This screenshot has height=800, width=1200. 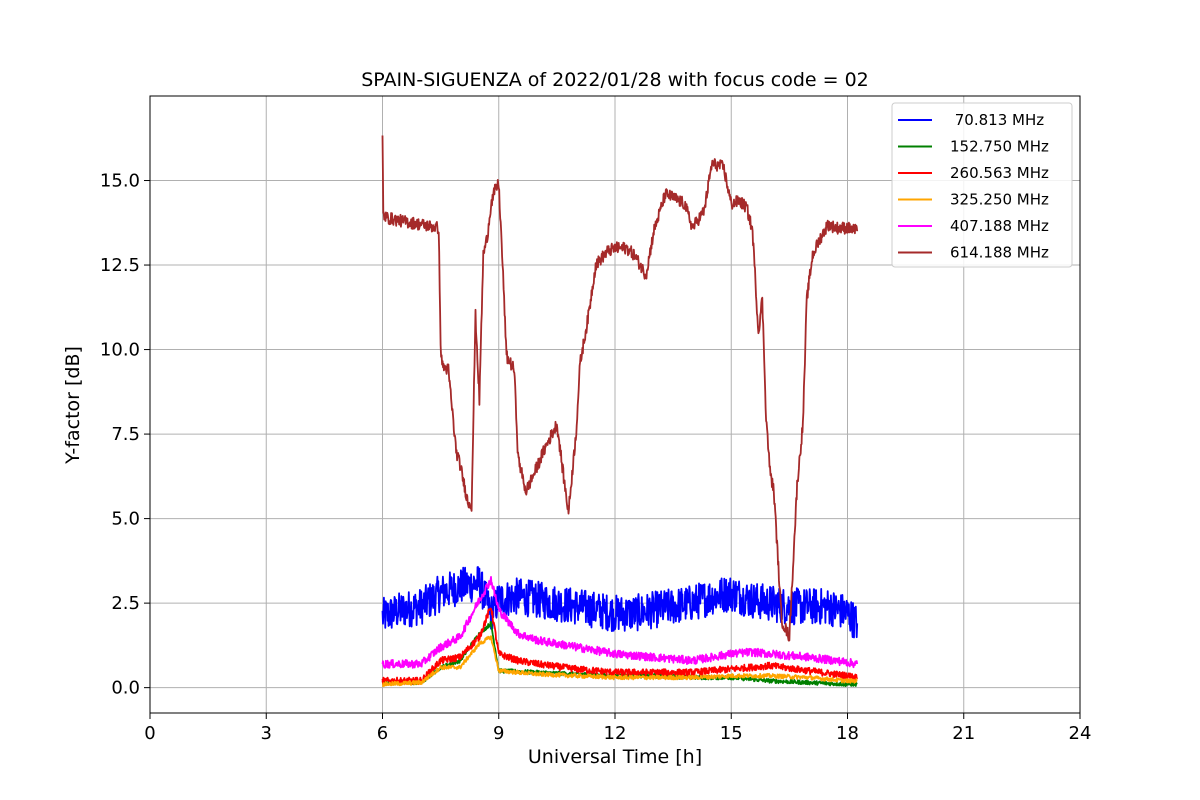 What do you see at coordinates (382, 733) in the screenshot?
I see `x-tick-label: 6` at bounding box center [382, 733].